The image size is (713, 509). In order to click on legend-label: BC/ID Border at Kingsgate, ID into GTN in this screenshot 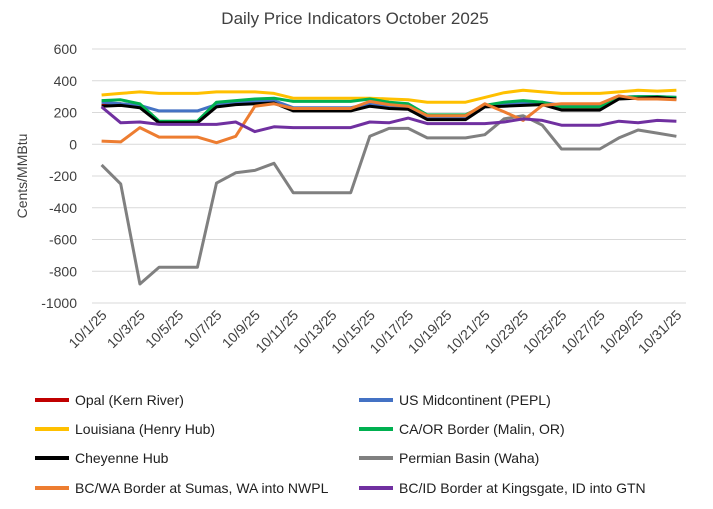, I will do `click(522, 488)`.